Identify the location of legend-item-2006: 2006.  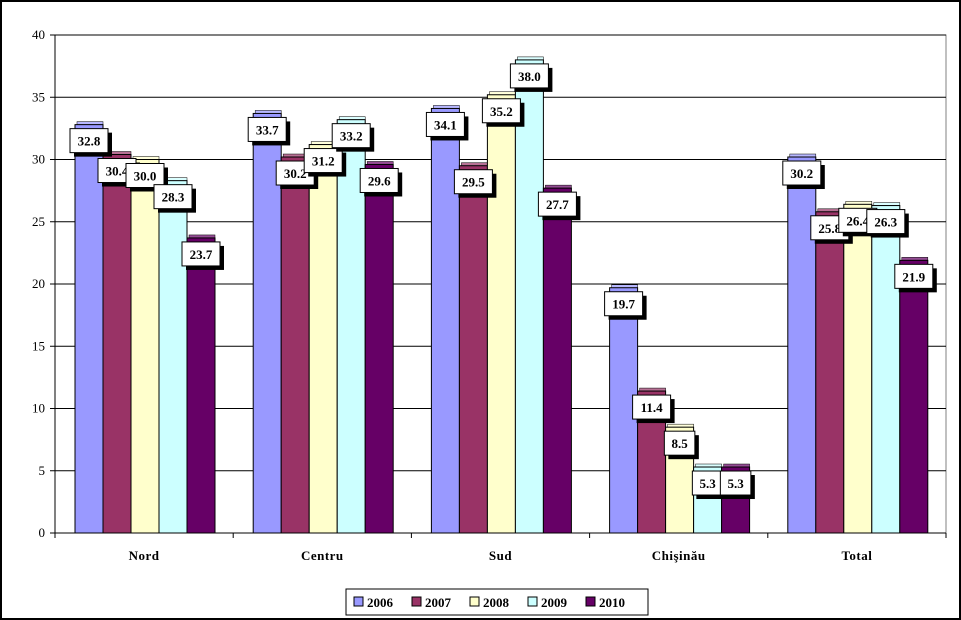
(373, 602).